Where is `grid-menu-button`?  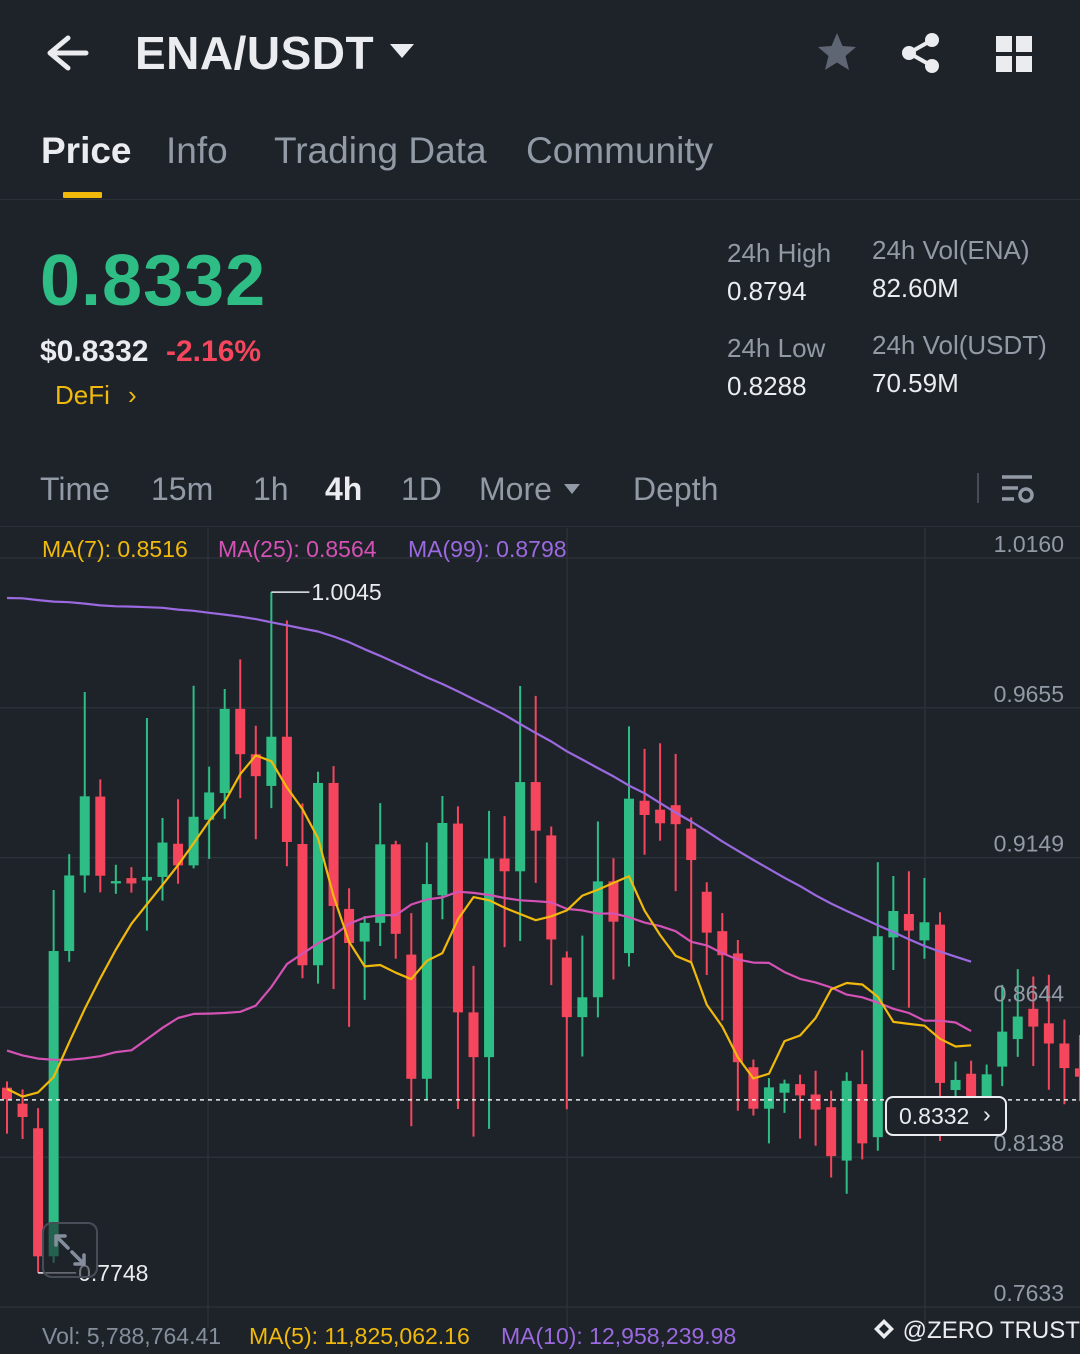
grid-menu-button is located at coordinates (1014, 54).